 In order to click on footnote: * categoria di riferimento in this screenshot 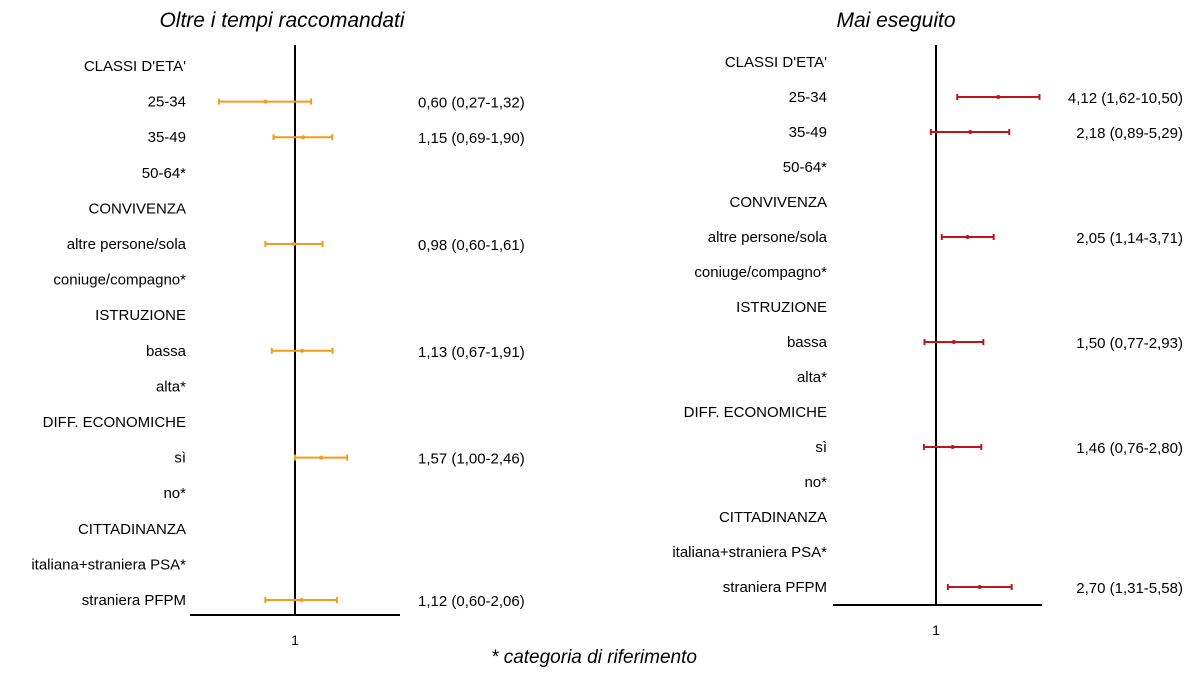, I will do `click(594, 657)`.